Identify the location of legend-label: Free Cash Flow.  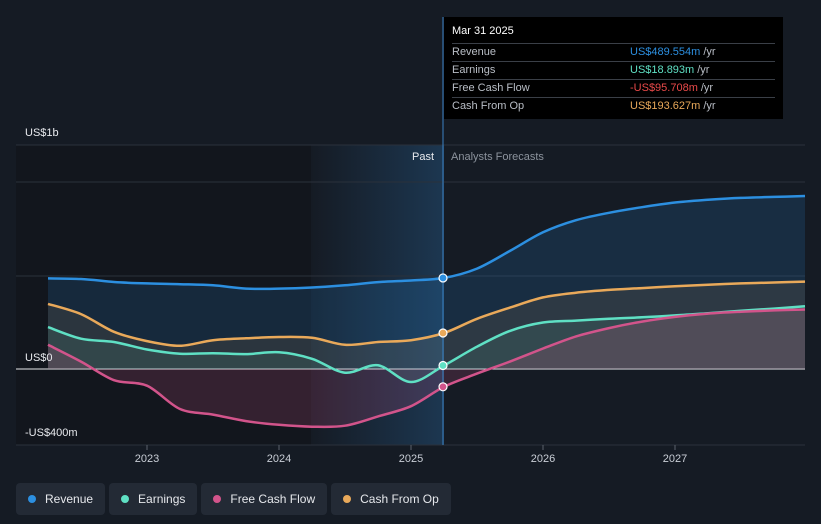
(273, 499).